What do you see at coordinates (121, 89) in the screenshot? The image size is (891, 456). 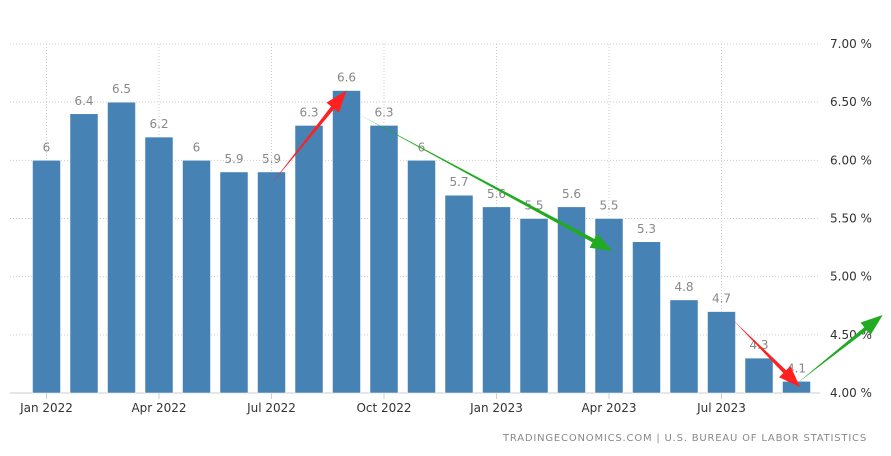 I see `data-label: 6.5` at bounding box center [121, 89].